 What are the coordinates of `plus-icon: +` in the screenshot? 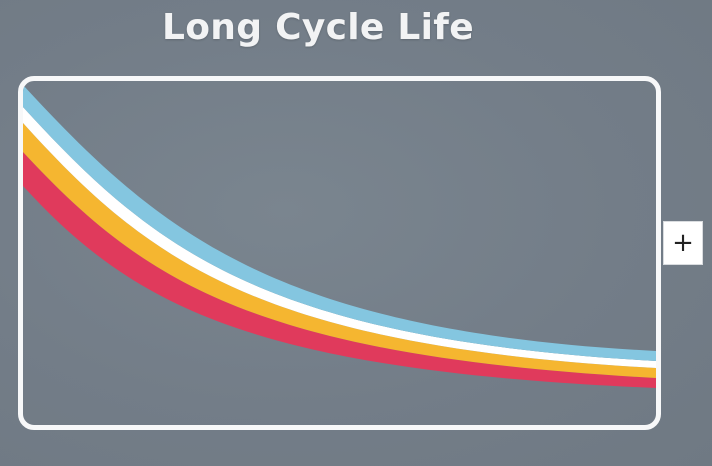 It's located at (683, 243).